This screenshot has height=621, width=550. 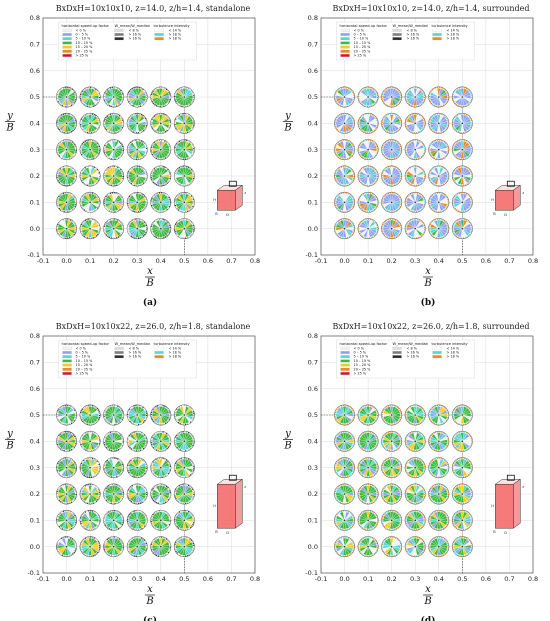 I want to click on y-axis-label-denominator: B, so click(x=9, y=446).